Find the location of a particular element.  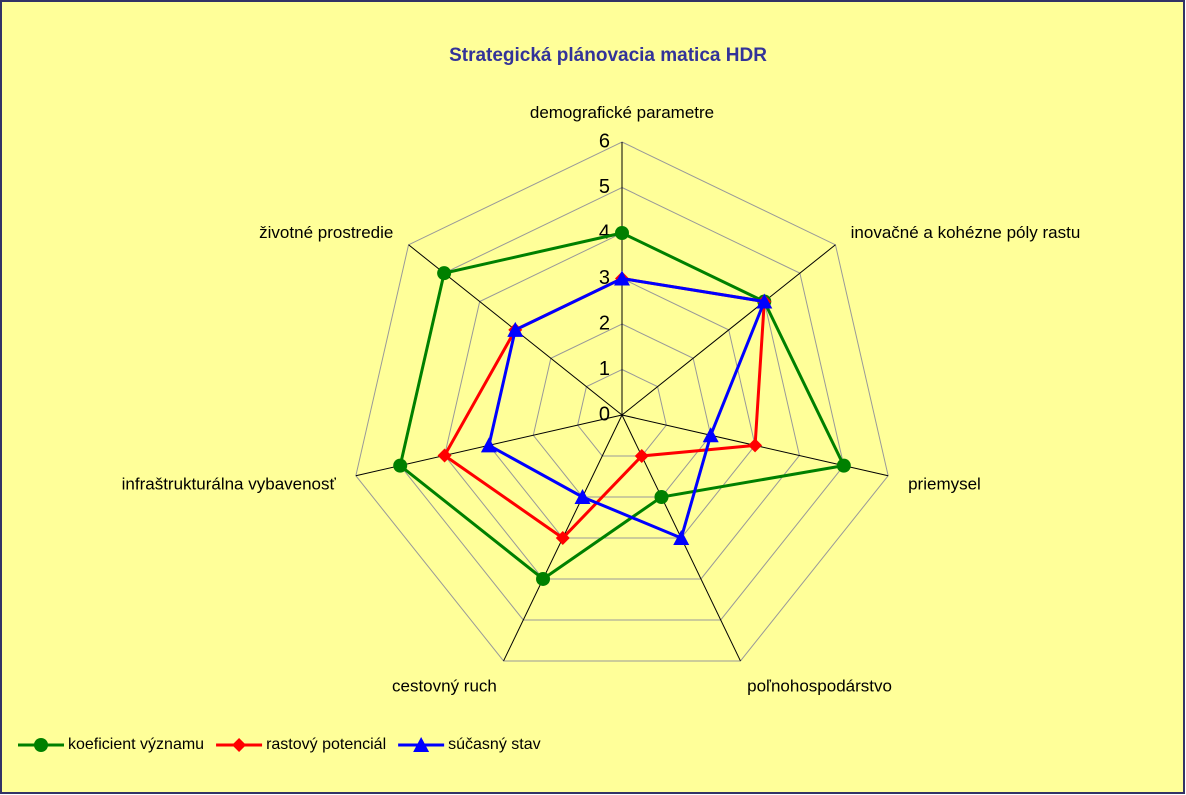

tick-label: 0 is located at coordinates (604, 414).